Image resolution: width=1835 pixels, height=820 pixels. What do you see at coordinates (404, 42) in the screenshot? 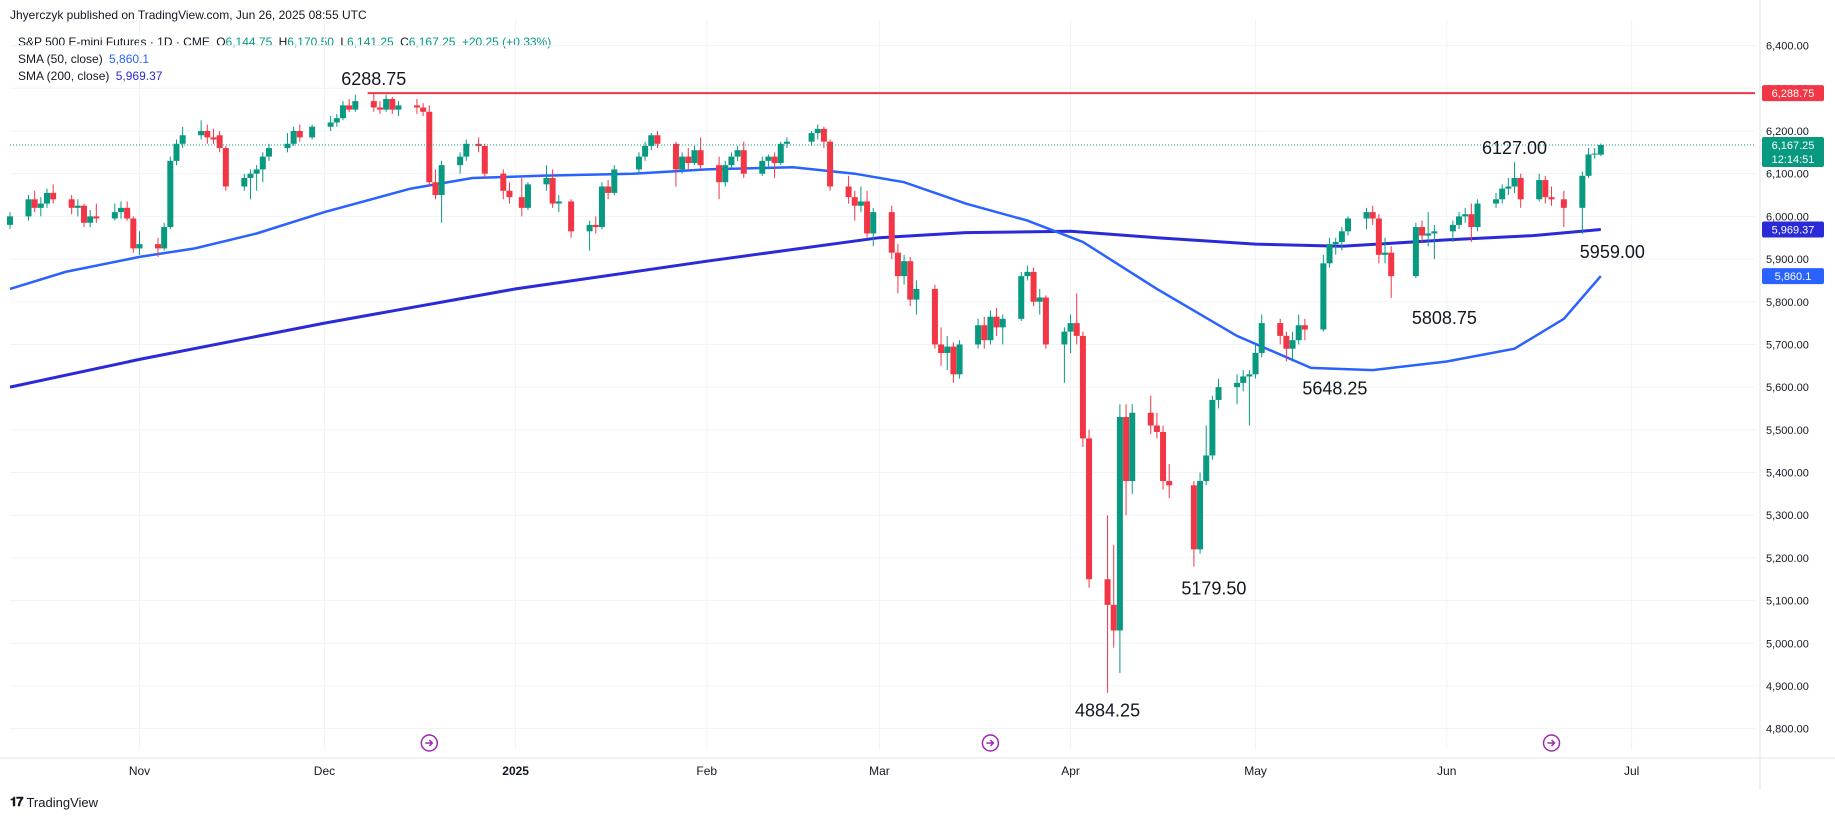
I see `close-label: C` at bounding box center [404, 42].